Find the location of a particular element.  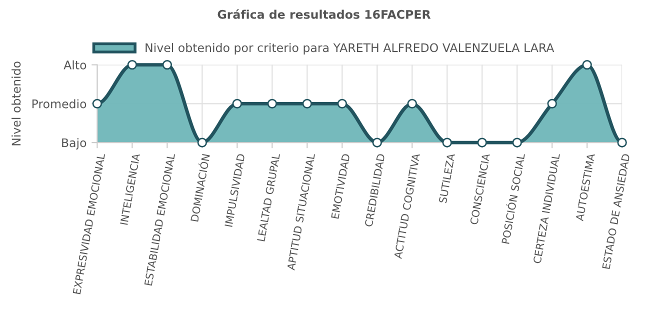

x-tick-label: LEALTAD GRUPAL is located at coordinates (268, 197).